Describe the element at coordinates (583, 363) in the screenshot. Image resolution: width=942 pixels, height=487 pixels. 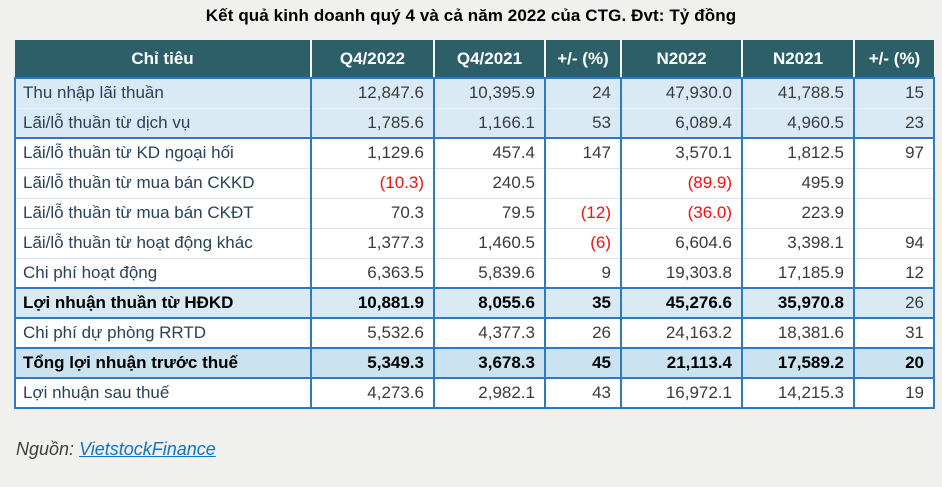
I see `cell-value: 45` at that location.